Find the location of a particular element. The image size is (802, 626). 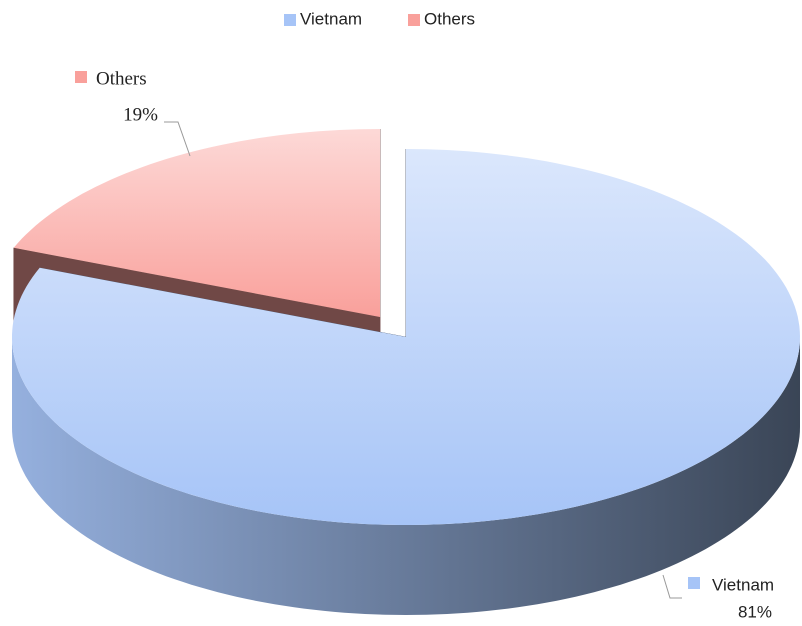

legend-label: Vietnam is located at coordinates (331, 18).